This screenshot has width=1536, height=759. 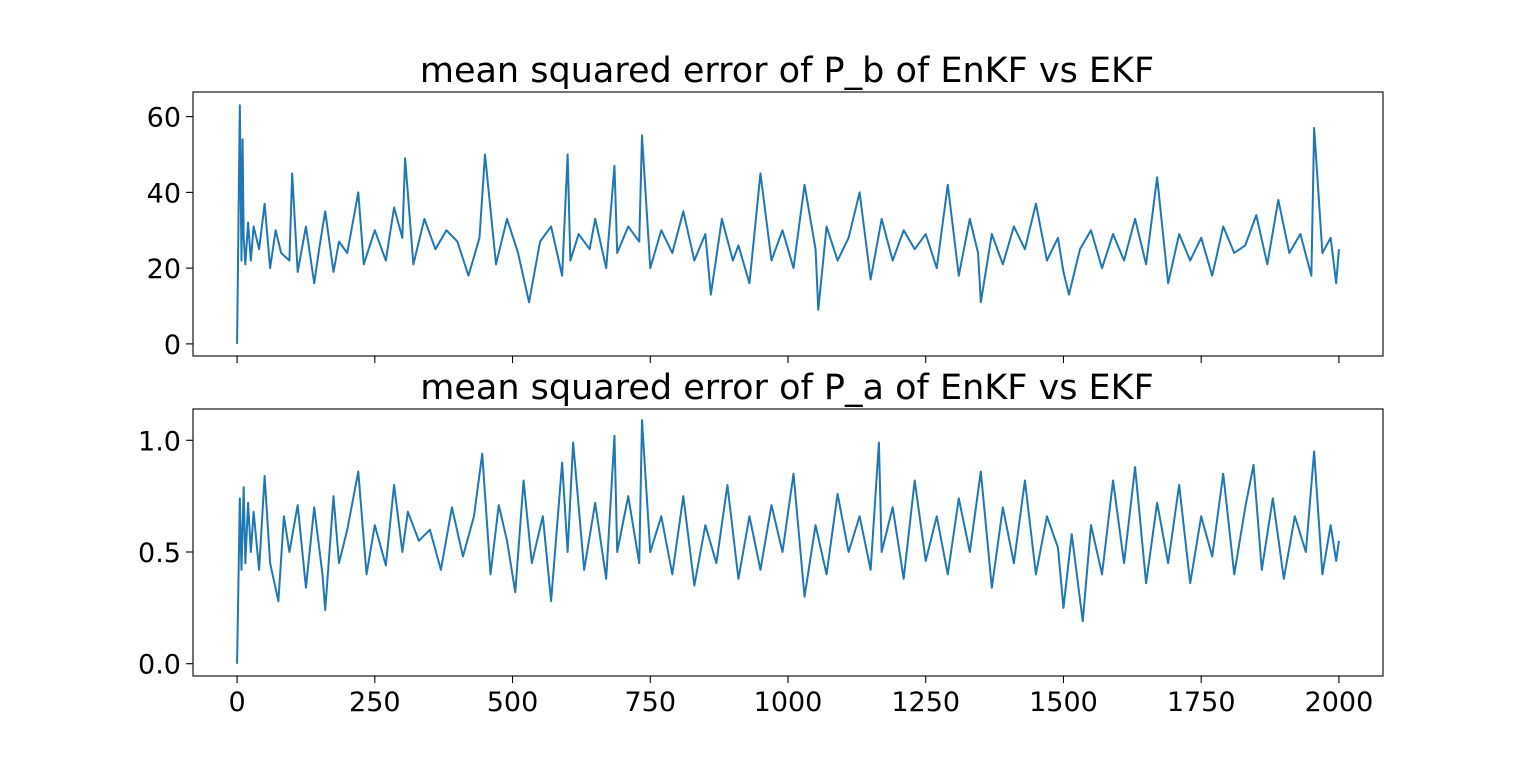 I want to click on y-tick-label: 1.0, so click(x=159, y=441).